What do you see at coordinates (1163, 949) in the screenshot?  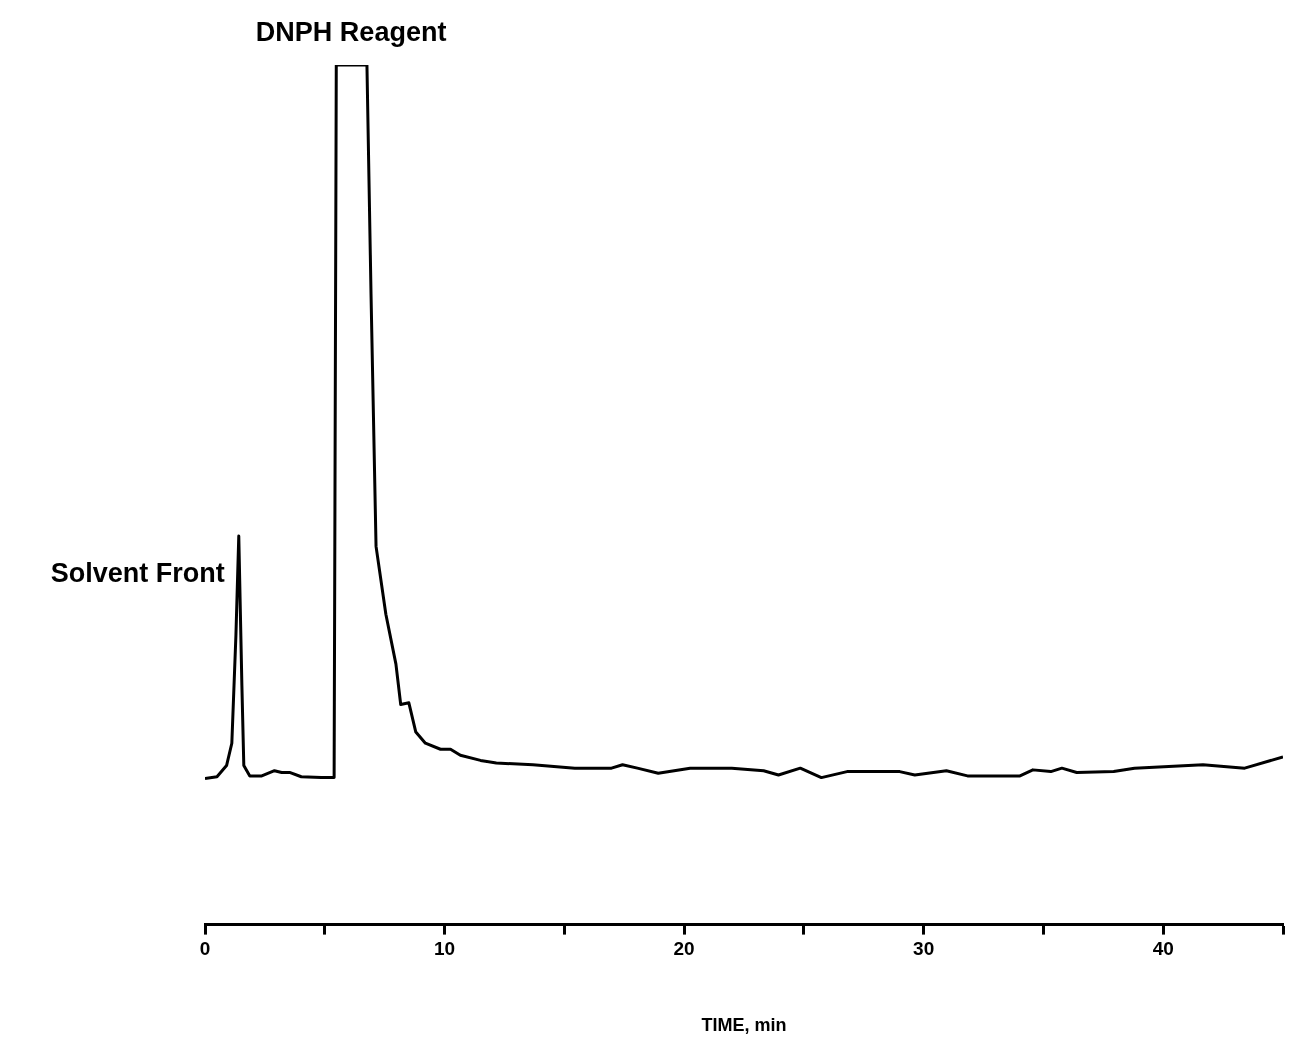 I see `x-tick-label: 40` at bounding box center [1163, 949].